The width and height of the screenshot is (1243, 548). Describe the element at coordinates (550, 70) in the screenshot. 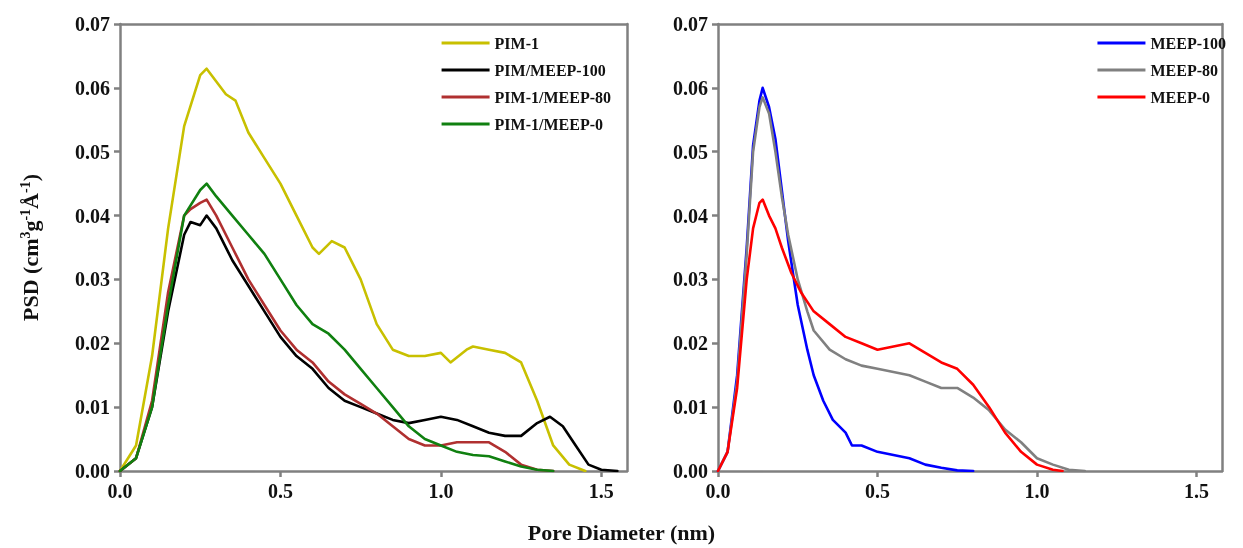

I see `legend-label: PIM/MEEP-100` at that location.